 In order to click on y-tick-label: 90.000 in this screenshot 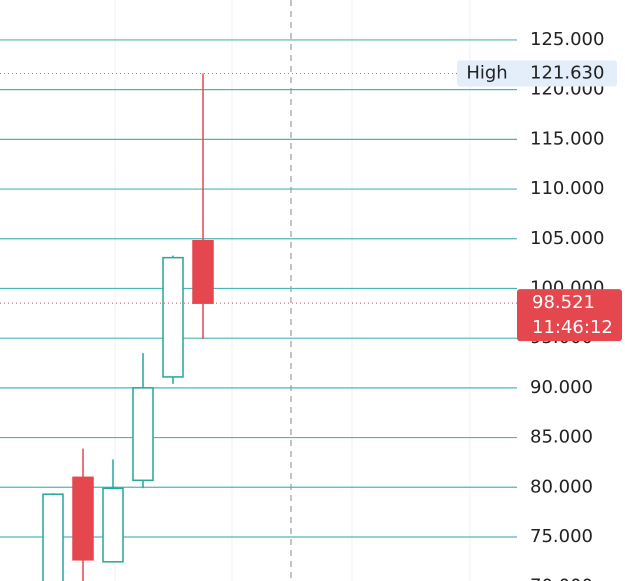, I will do `click(561, 387)`.